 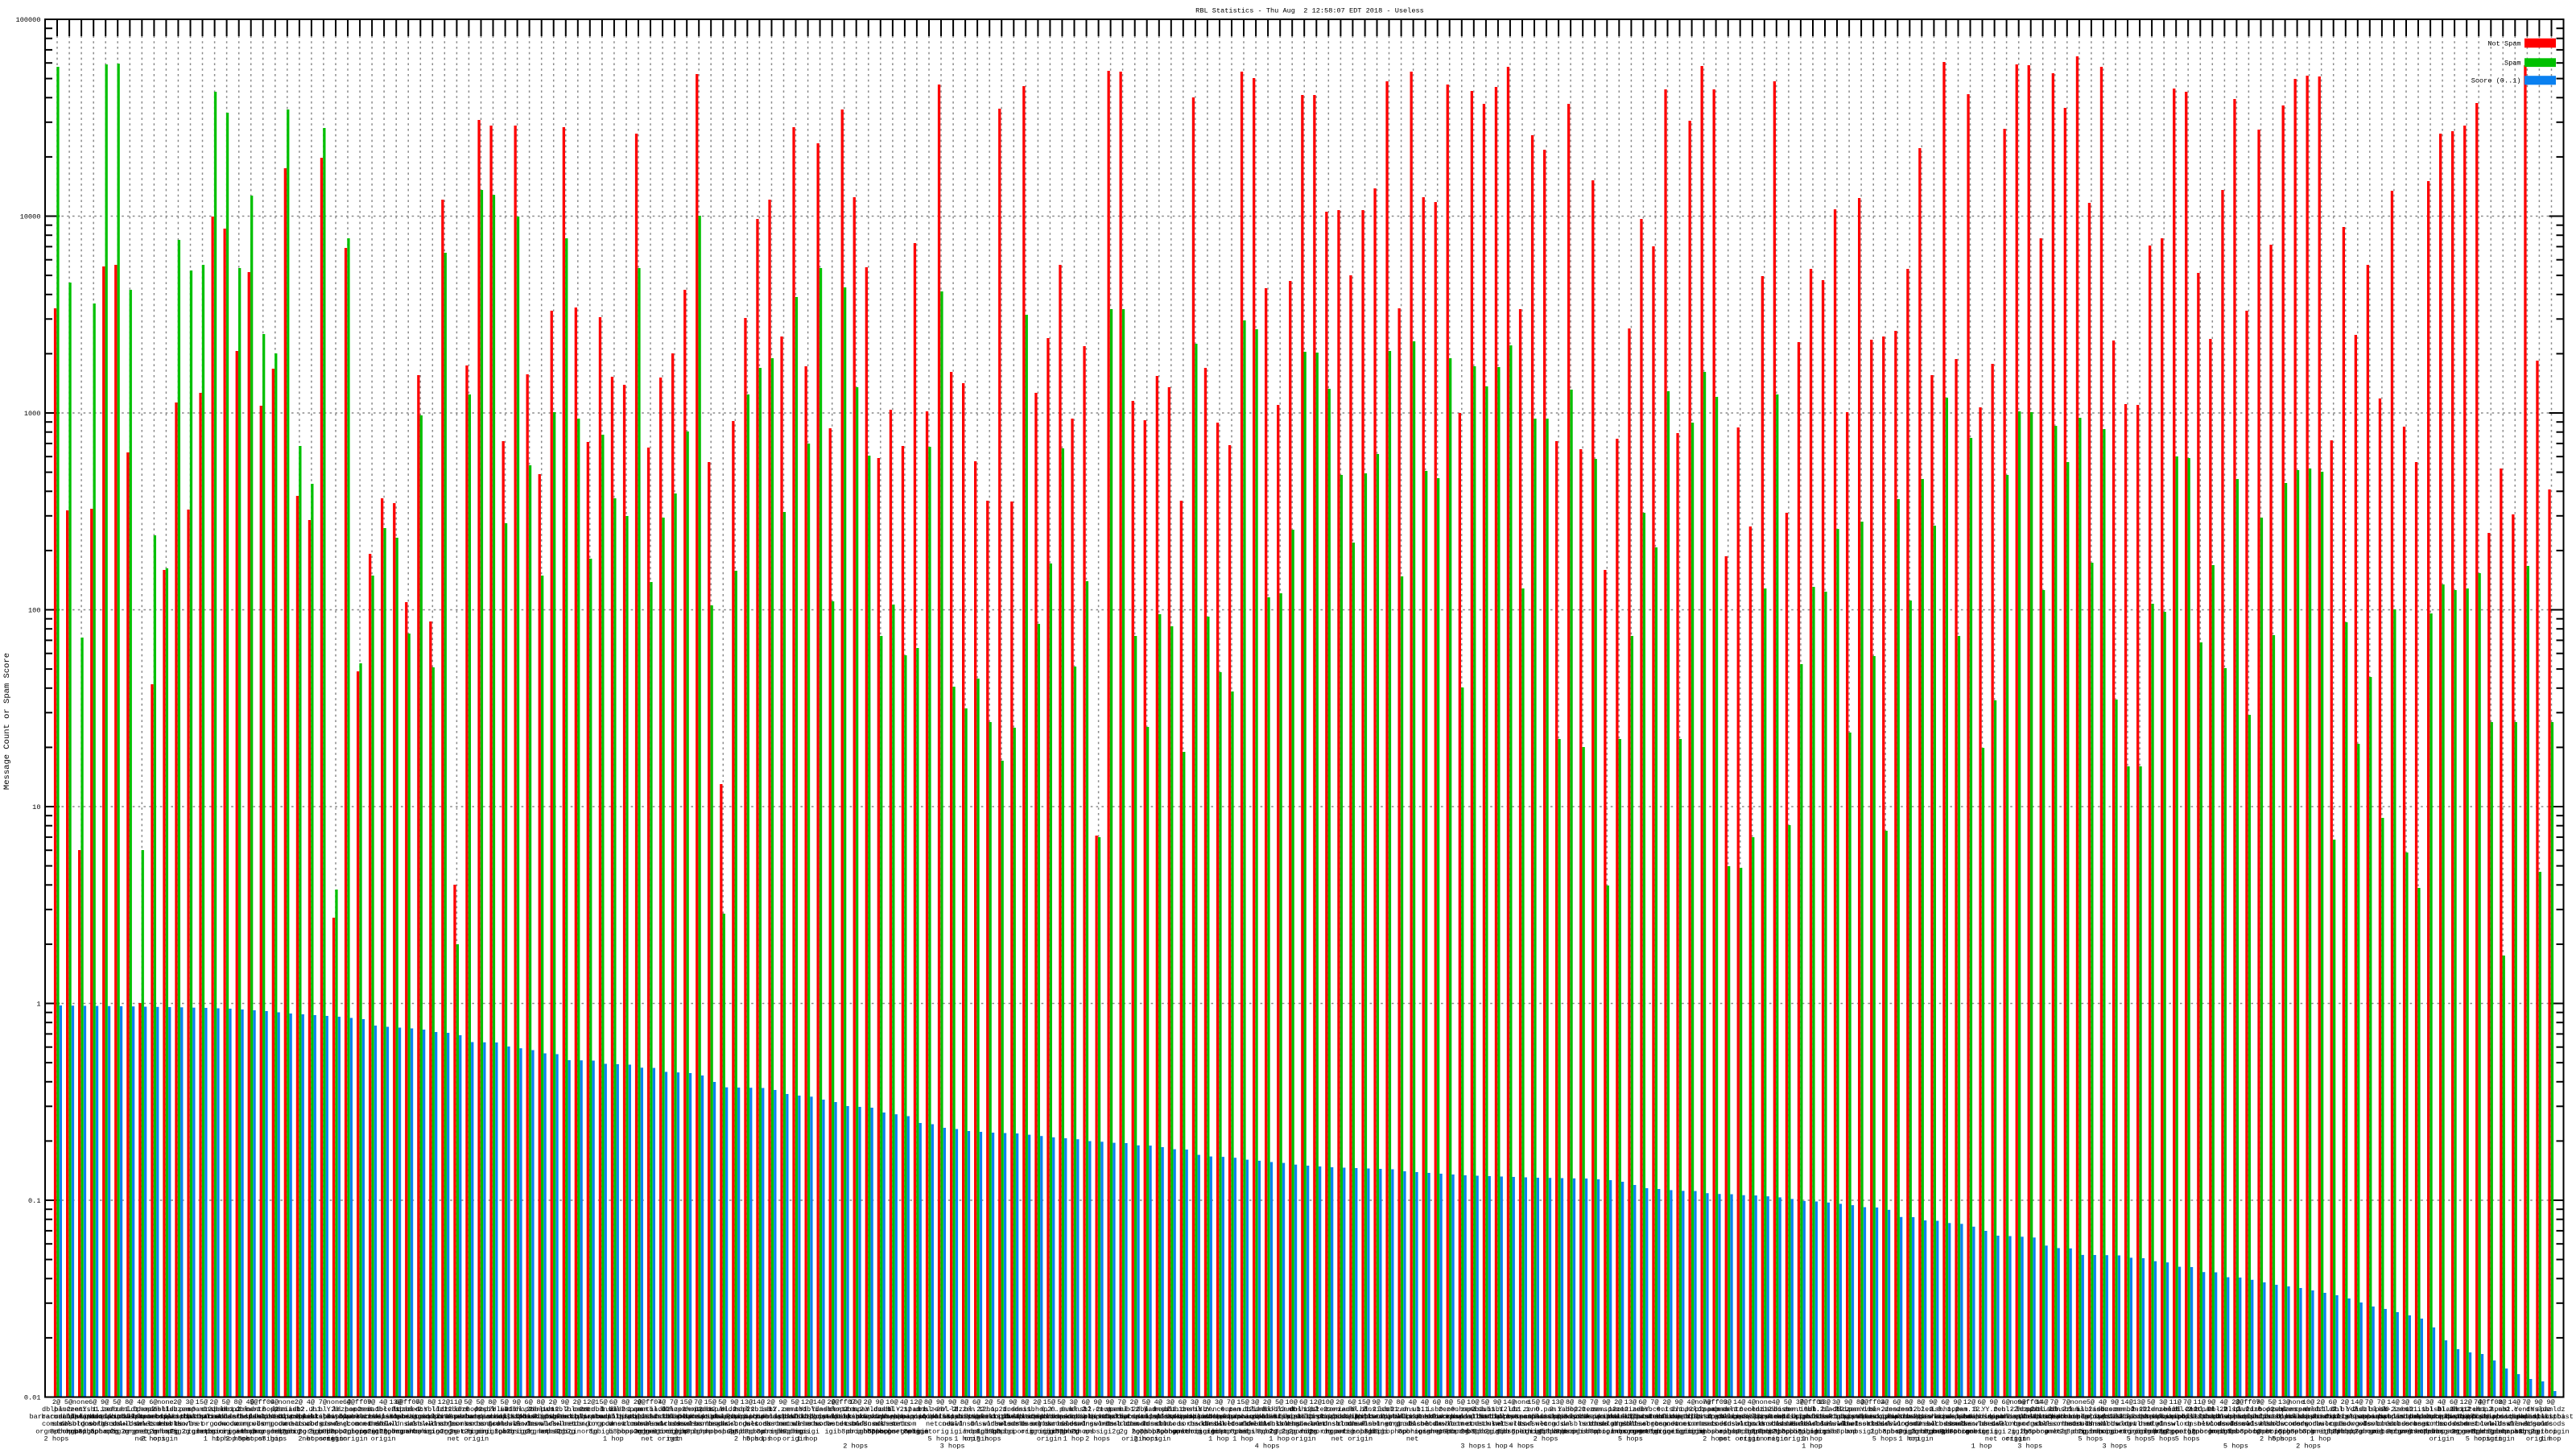 What do you see at coordinates (1860, 1402) in the screenshot?
I see `svg-text: 8@` at bounding box center [1860, 1402].